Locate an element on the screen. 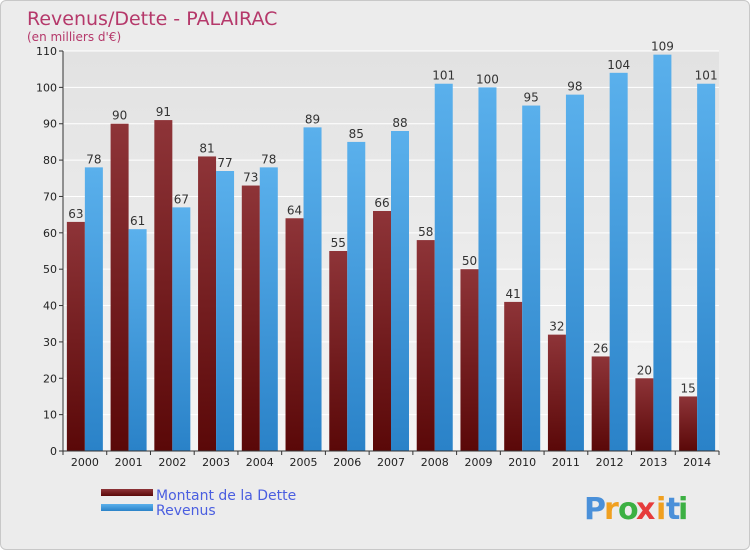 The width and height of the screenshot is (750, 550). bar-revenus-2007 is located at coordinates (400, 291).